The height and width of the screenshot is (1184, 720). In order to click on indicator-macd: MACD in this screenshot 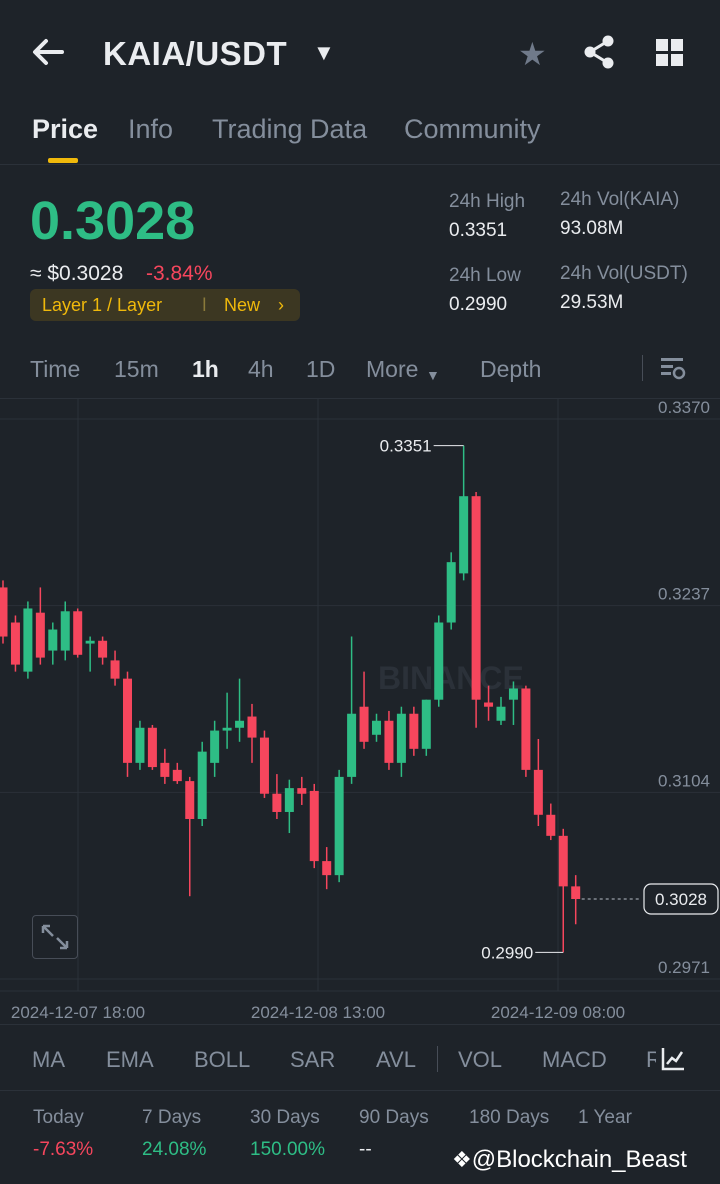, I will do `click(574, 1059)`.